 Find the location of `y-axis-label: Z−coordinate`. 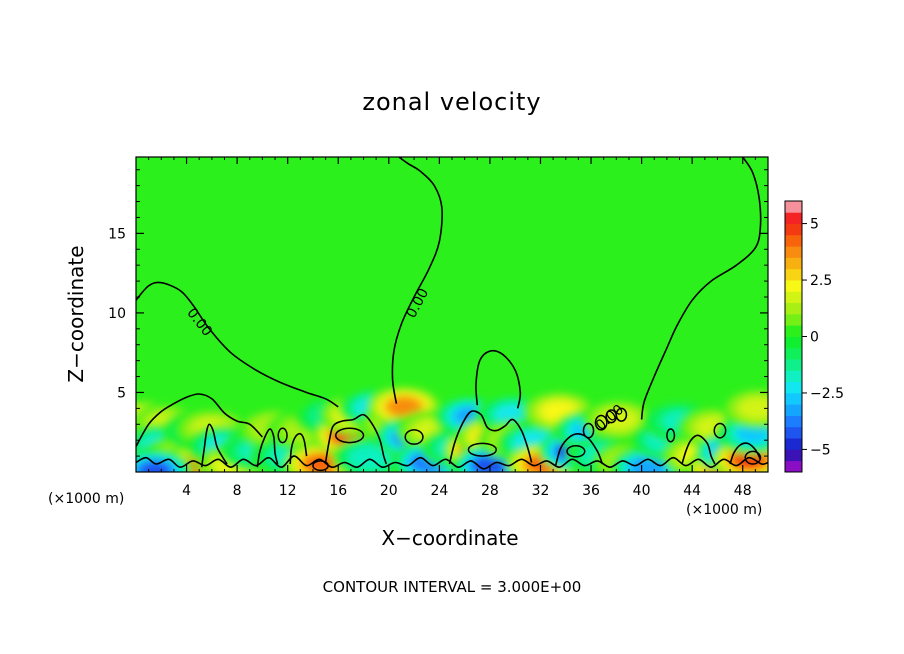

y-axis-label: Z−coordinate is located at coordinates (76, 314).